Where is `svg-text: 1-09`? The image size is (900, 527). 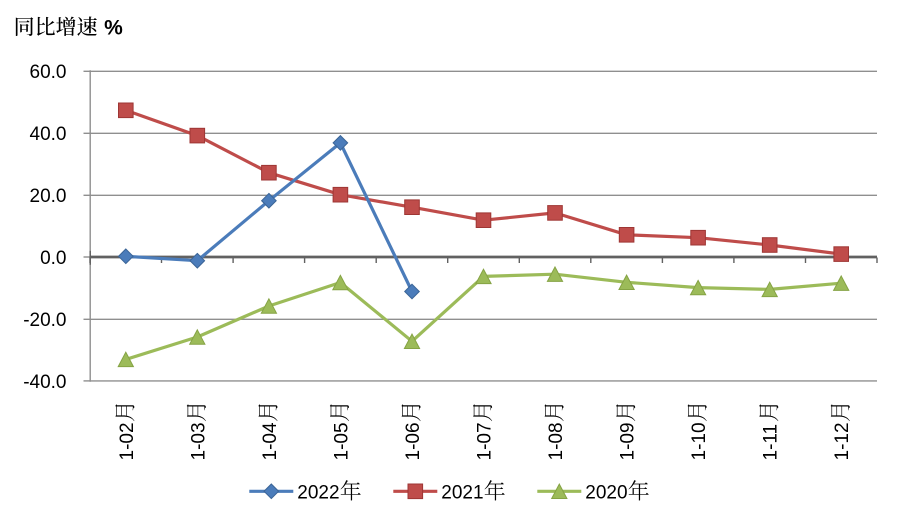 svg-text: 1-09 is located at coordinates (628, 441).